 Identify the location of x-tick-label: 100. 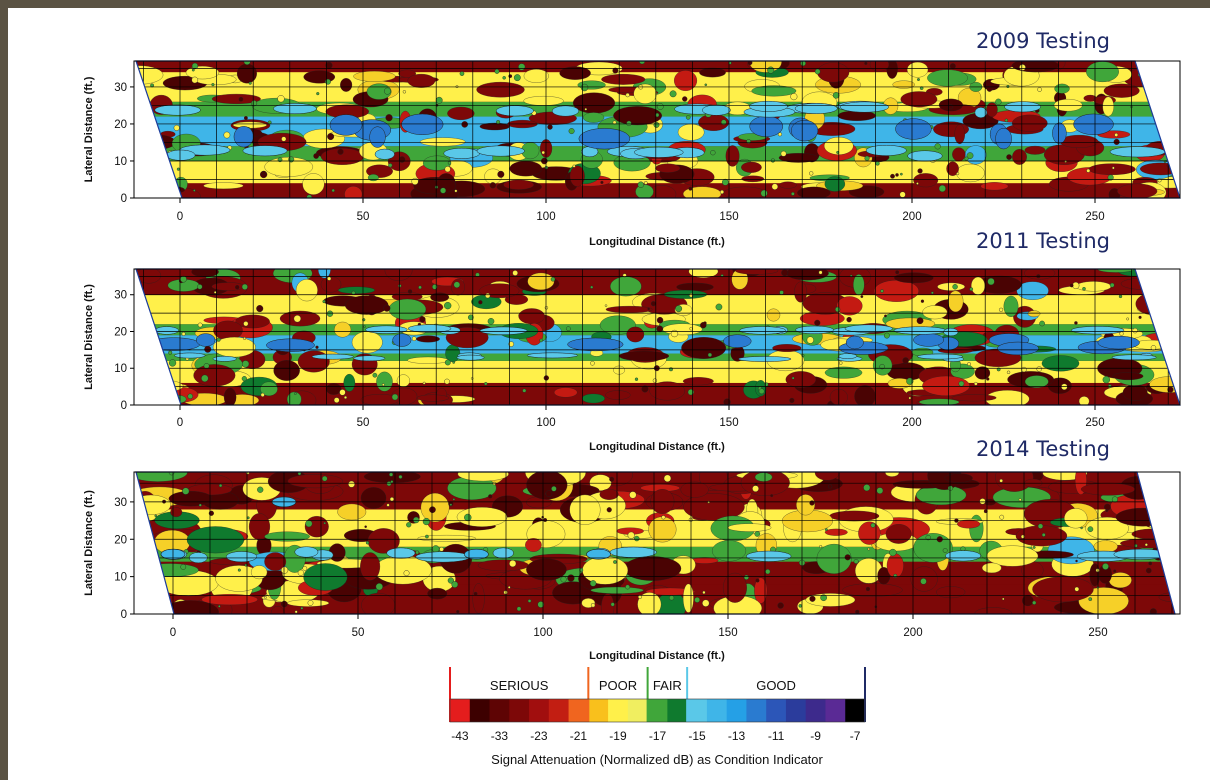
(542, 633).